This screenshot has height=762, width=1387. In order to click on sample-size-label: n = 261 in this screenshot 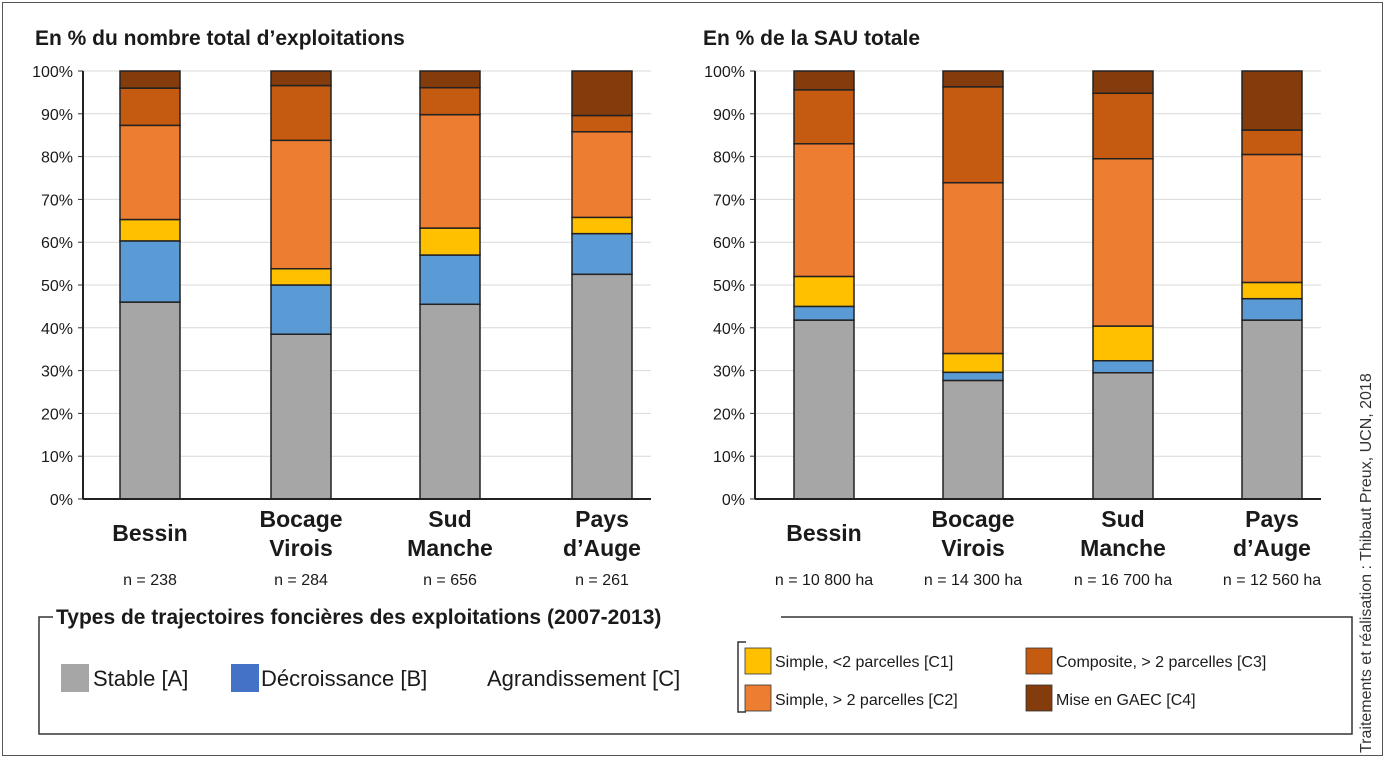, I will do `click(602, 580)`.